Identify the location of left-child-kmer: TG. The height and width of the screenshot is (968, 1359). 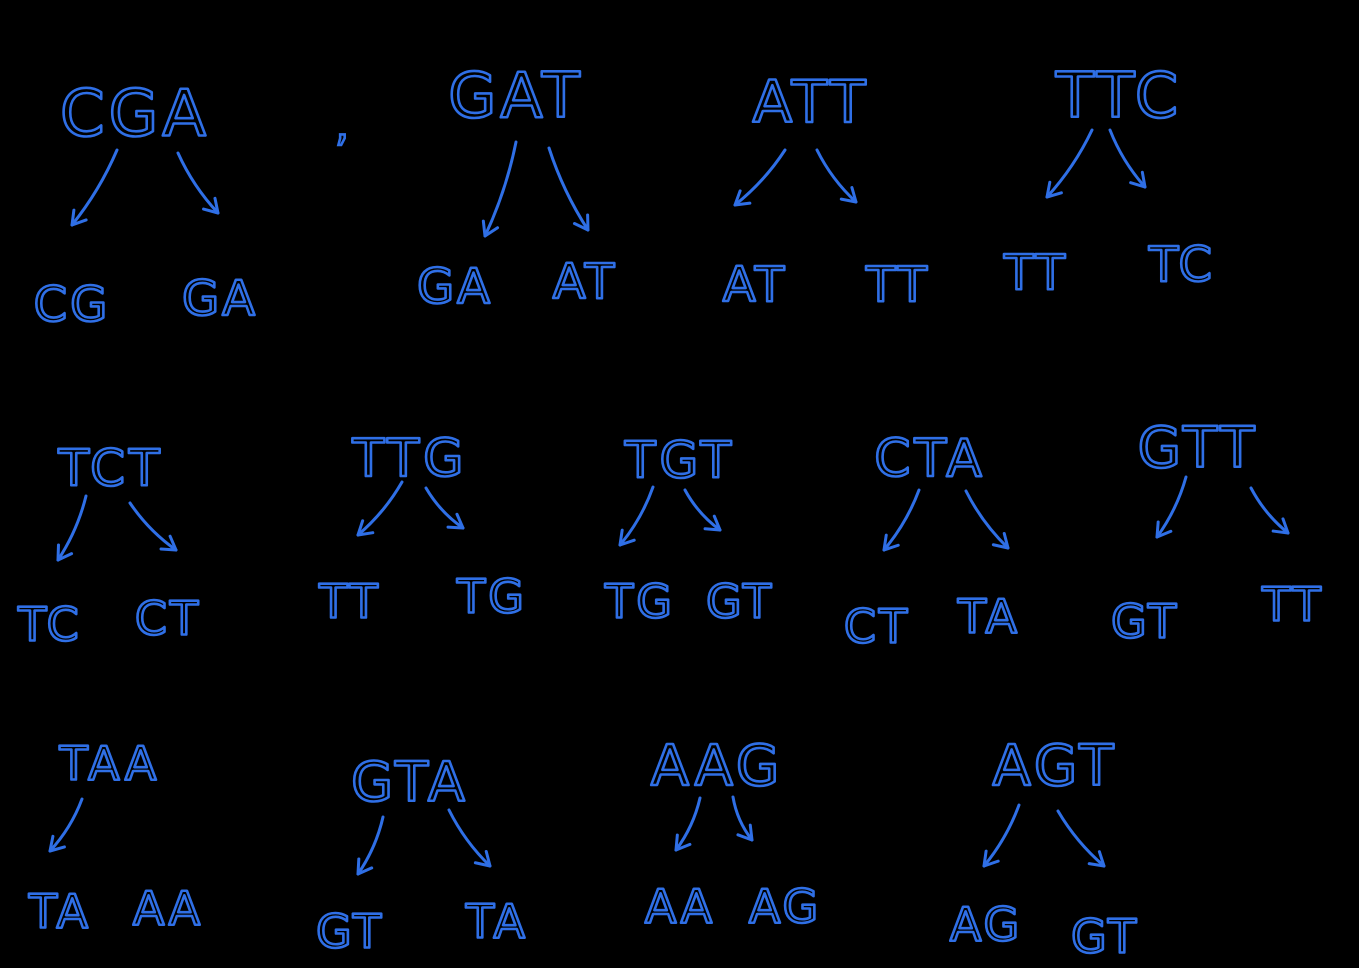
(639, 602).